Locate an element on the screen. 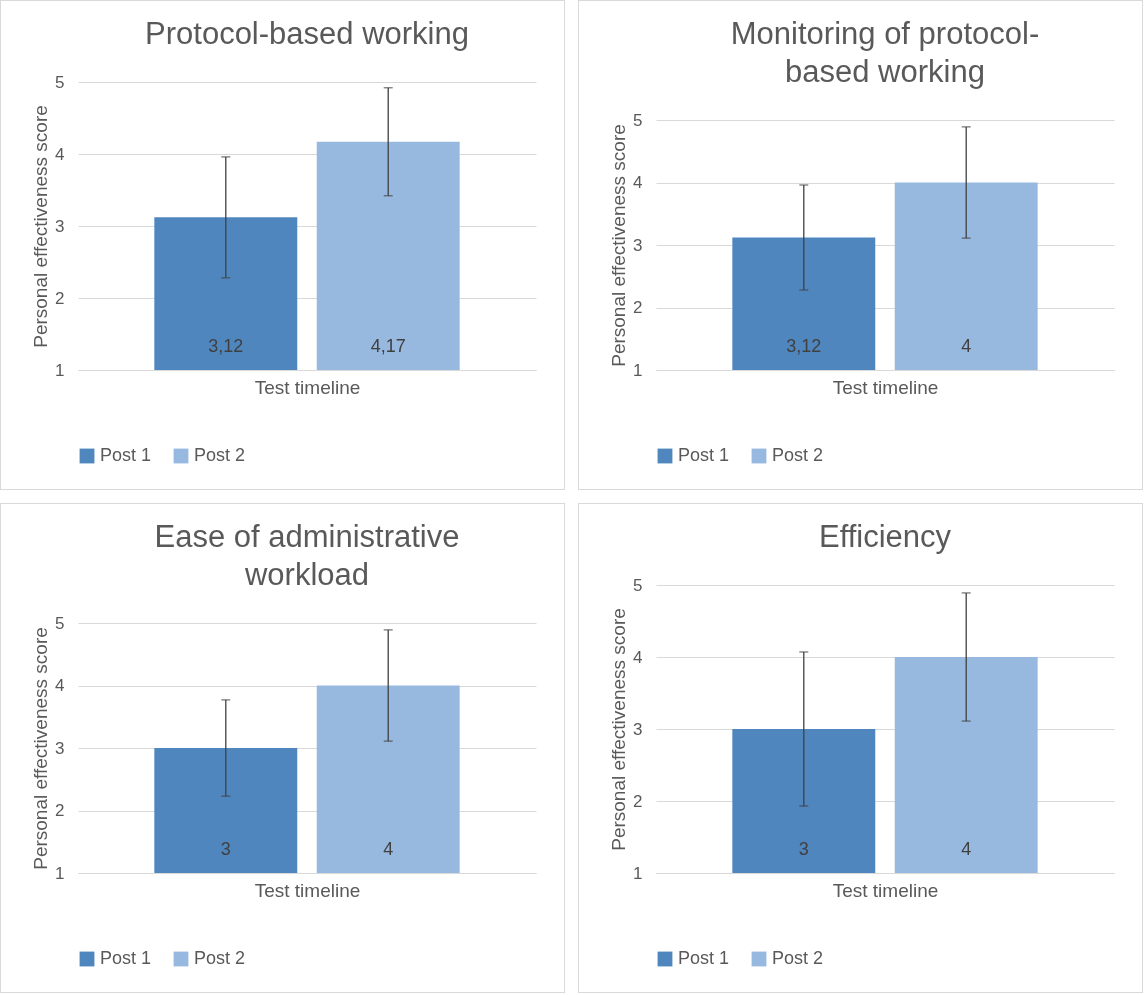  chart-title: Efficiency is located at coordinates (885, 536).